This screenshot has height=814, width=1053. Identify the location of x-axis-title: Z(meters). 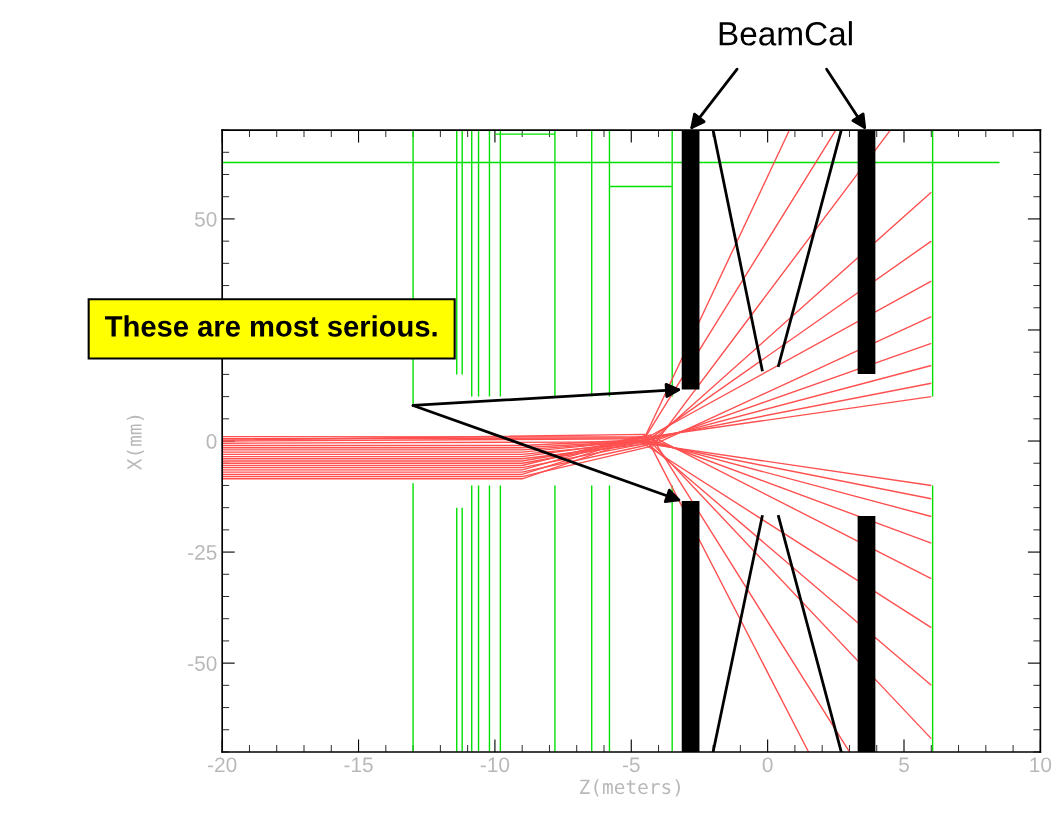
(630, 788).